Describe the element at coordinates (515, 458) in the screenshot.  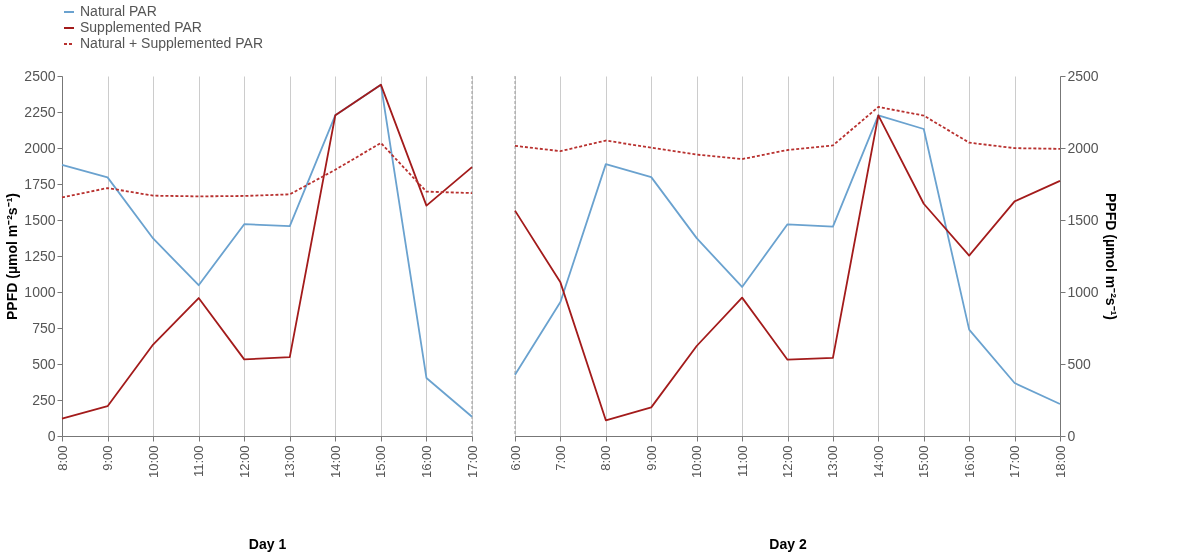
I see `x-tick-label: 6:00` at that location.